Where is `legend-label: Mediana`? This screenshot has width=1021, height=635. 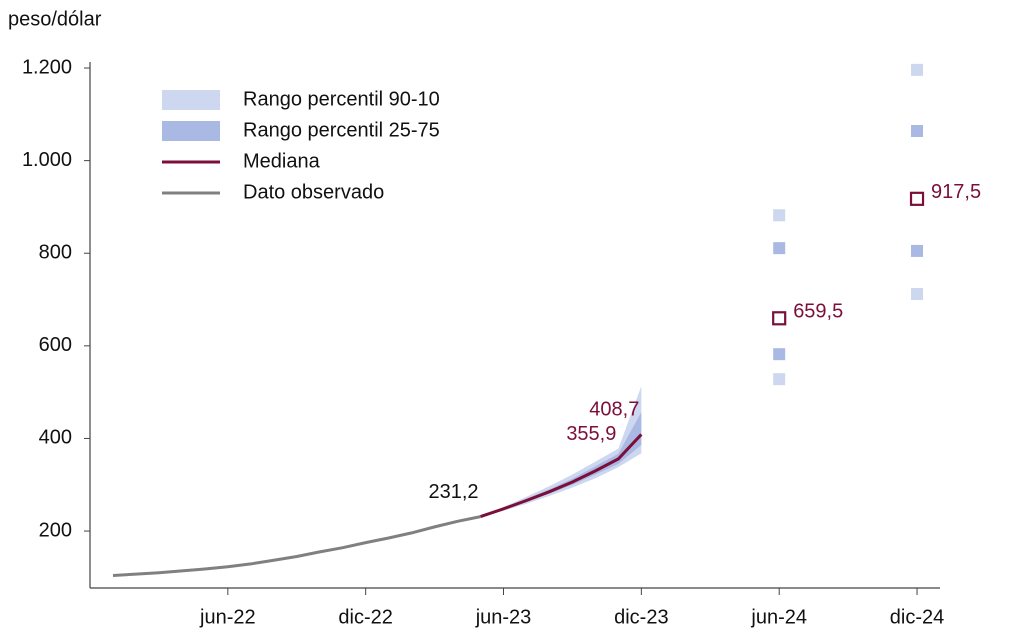
legend-label: Mediana is located at coordinates (282, 161).